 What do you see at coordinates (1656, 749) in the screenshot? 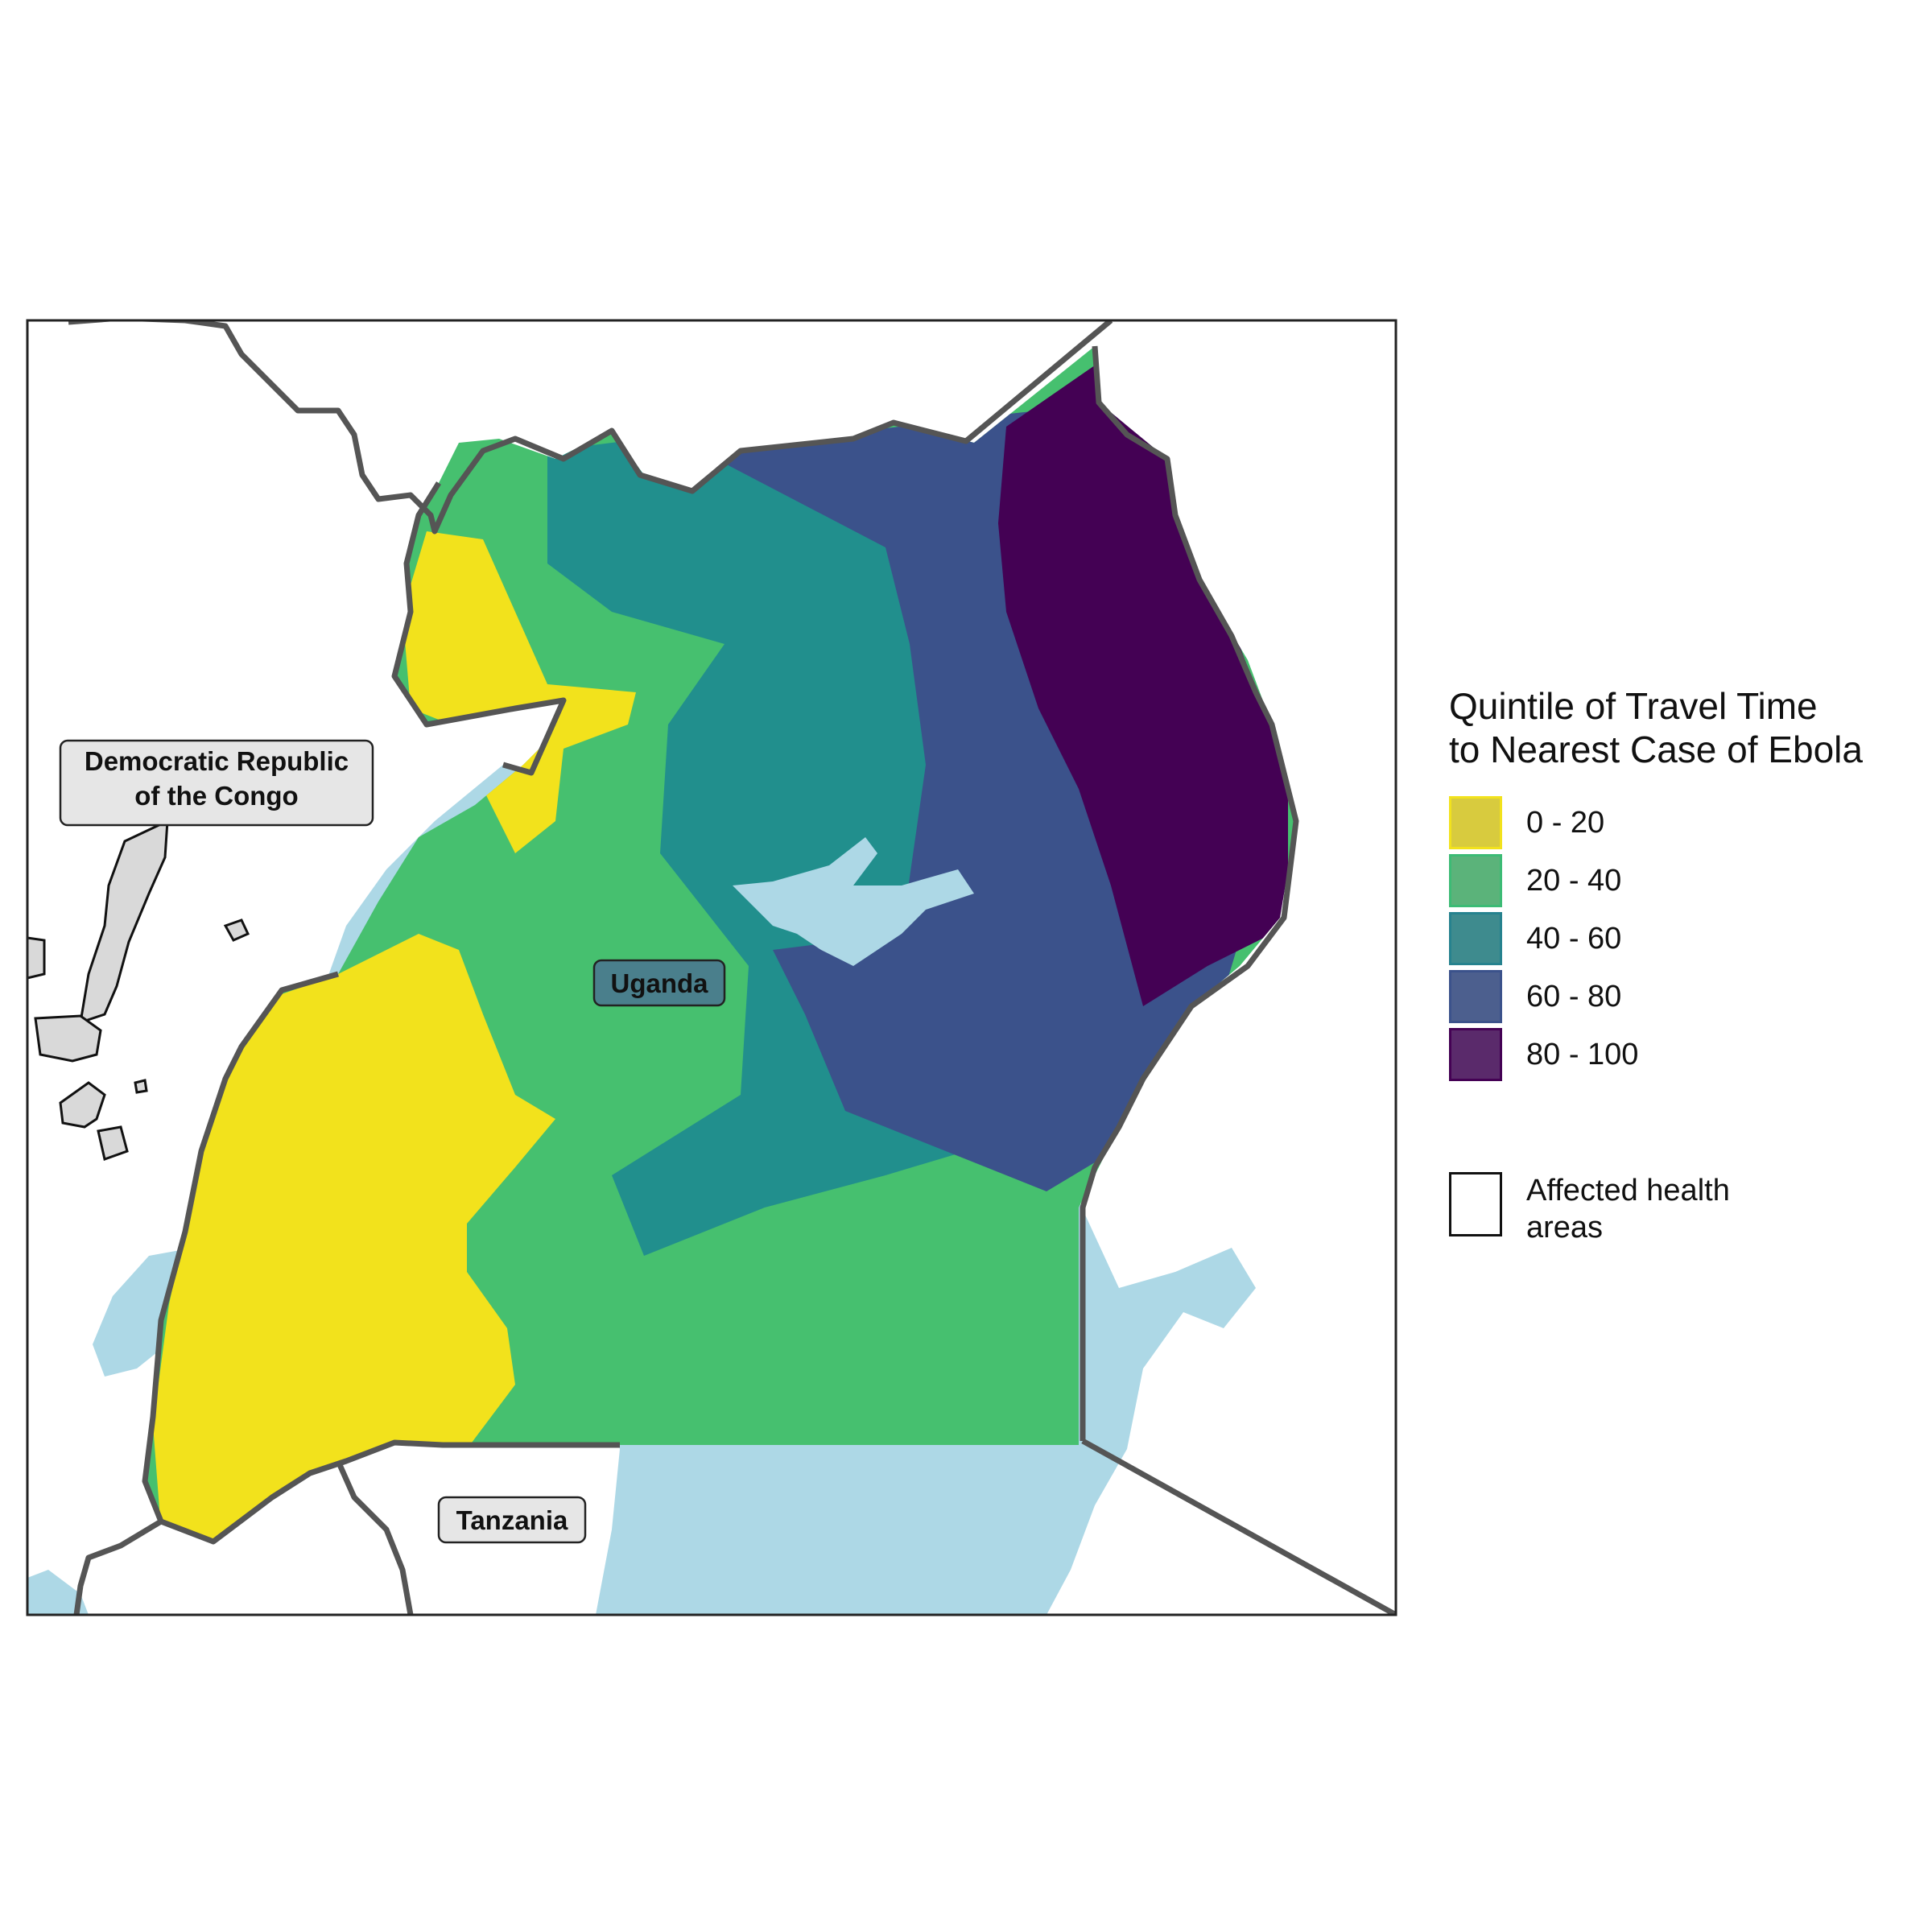
I see `legend-title-line2: to Nearest Case of Ebola` at bounding box center [1656, 749].